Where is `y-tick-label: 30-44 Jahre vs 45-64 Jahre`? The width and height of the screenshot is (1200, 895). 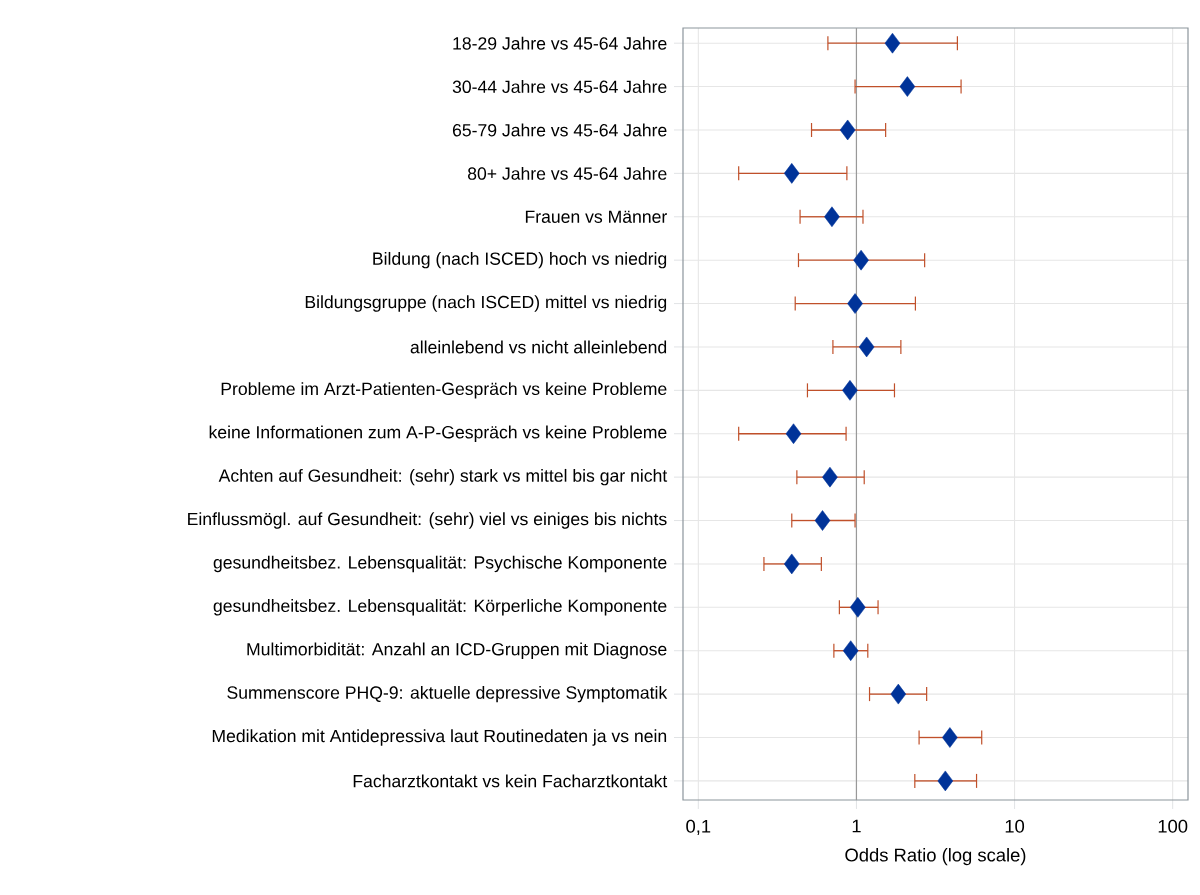
y-tick-label: 30-44 Jahre vs 45-64 Jahre is located at coordinates (559, 87).